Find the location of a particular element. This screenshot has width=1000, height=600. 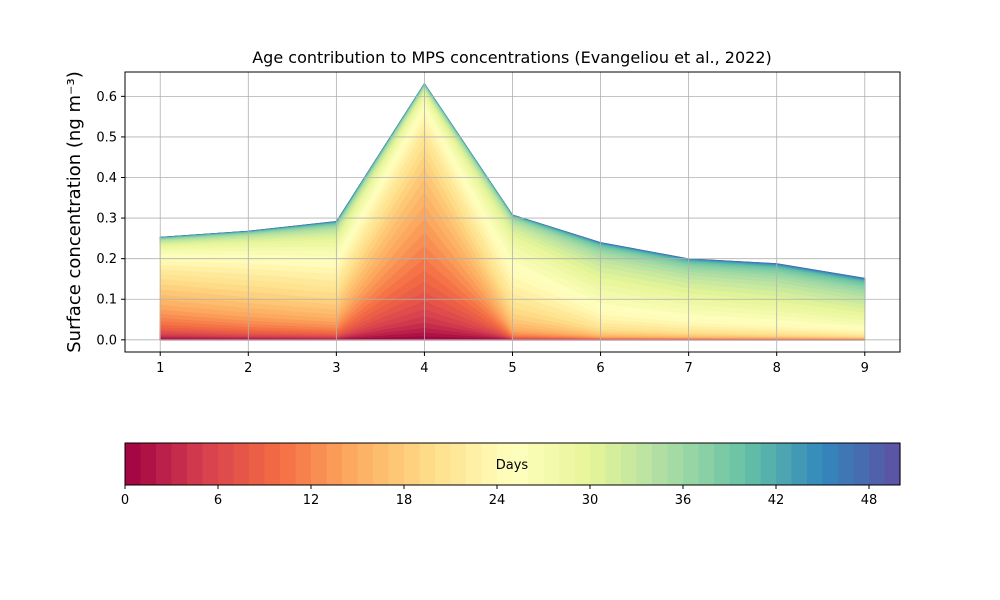

x-tick-label: 5 is located at coordinates (512, 368).